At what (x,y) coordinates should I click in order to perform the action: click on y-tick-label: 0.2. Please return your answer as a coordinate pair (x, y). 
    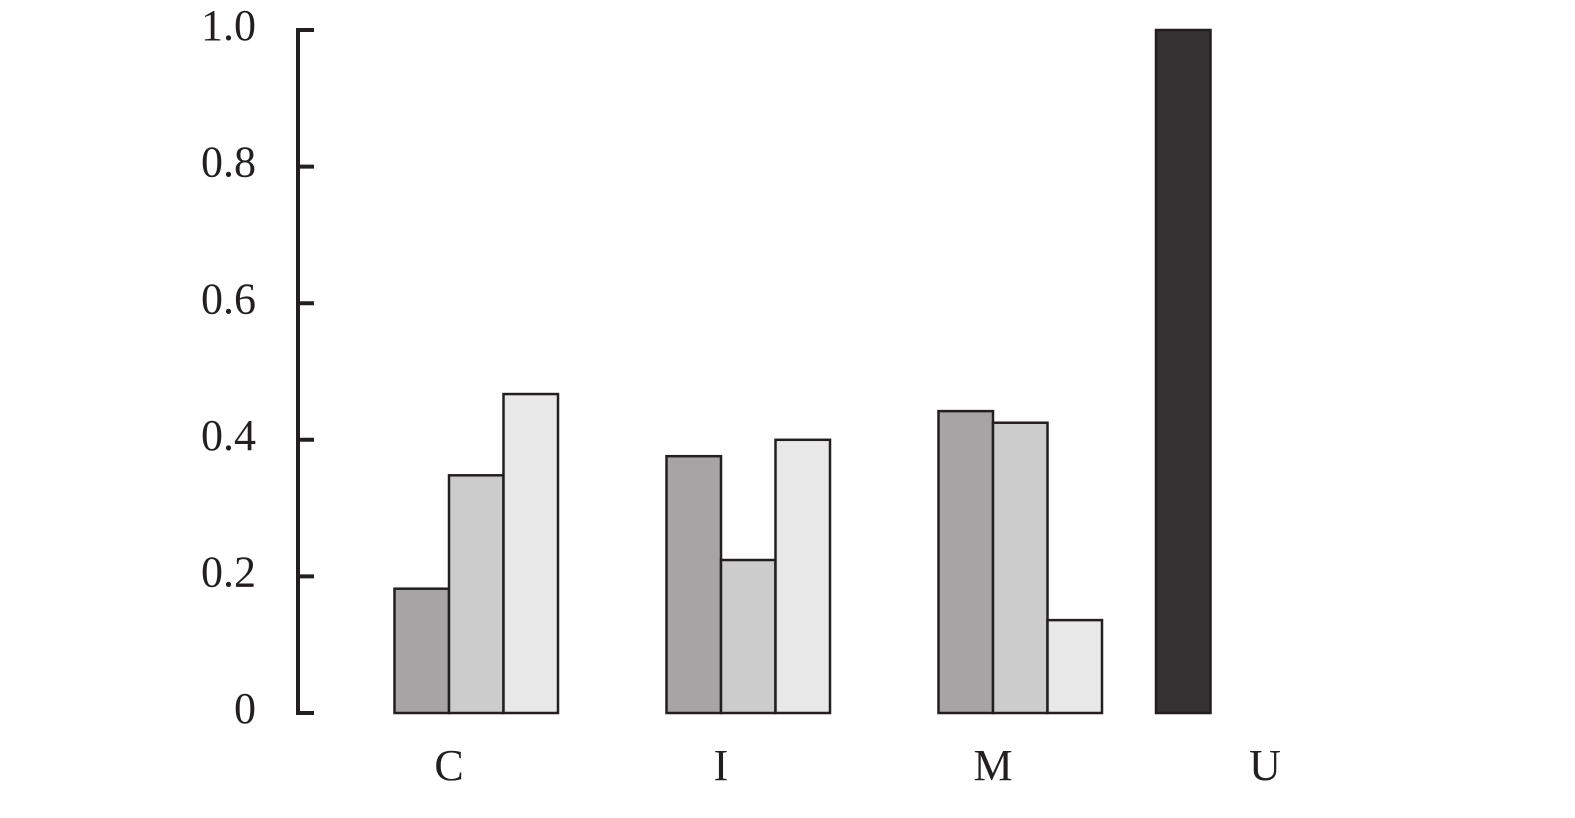
    Looking at the image, I should click on (228, 571).